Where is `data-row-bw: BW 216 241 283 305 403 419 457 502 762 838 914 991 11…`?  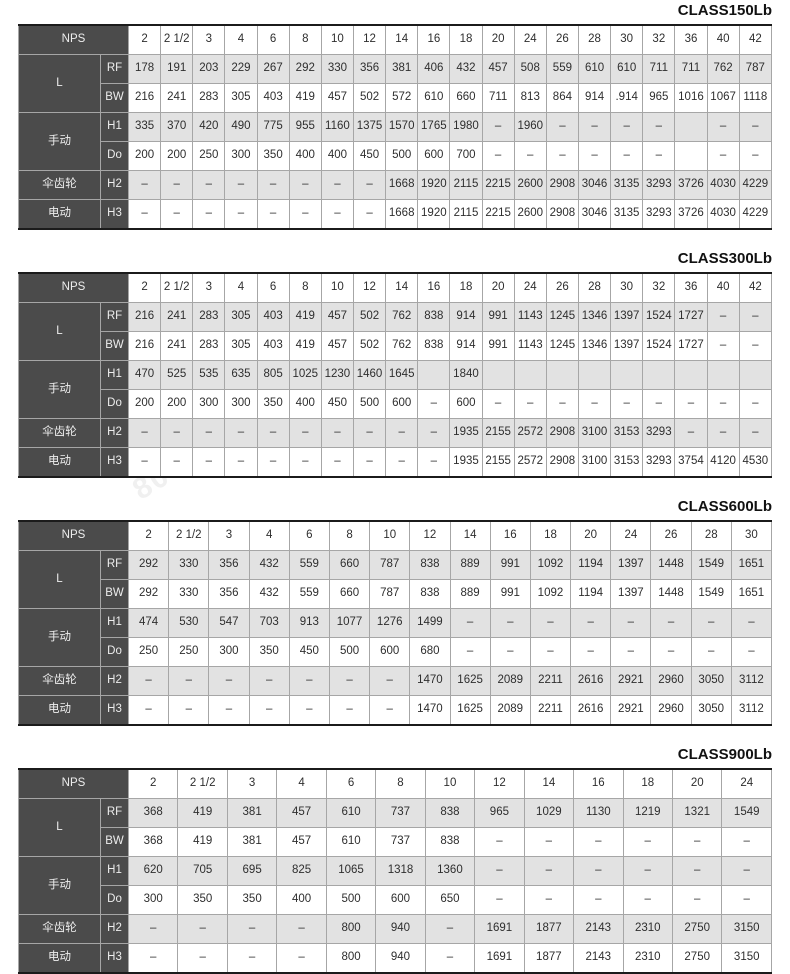 data-row-bw: BW 216 241 283 305 403 419 457 502 762 838 914 991 11… is located at coordinates (396, 346).